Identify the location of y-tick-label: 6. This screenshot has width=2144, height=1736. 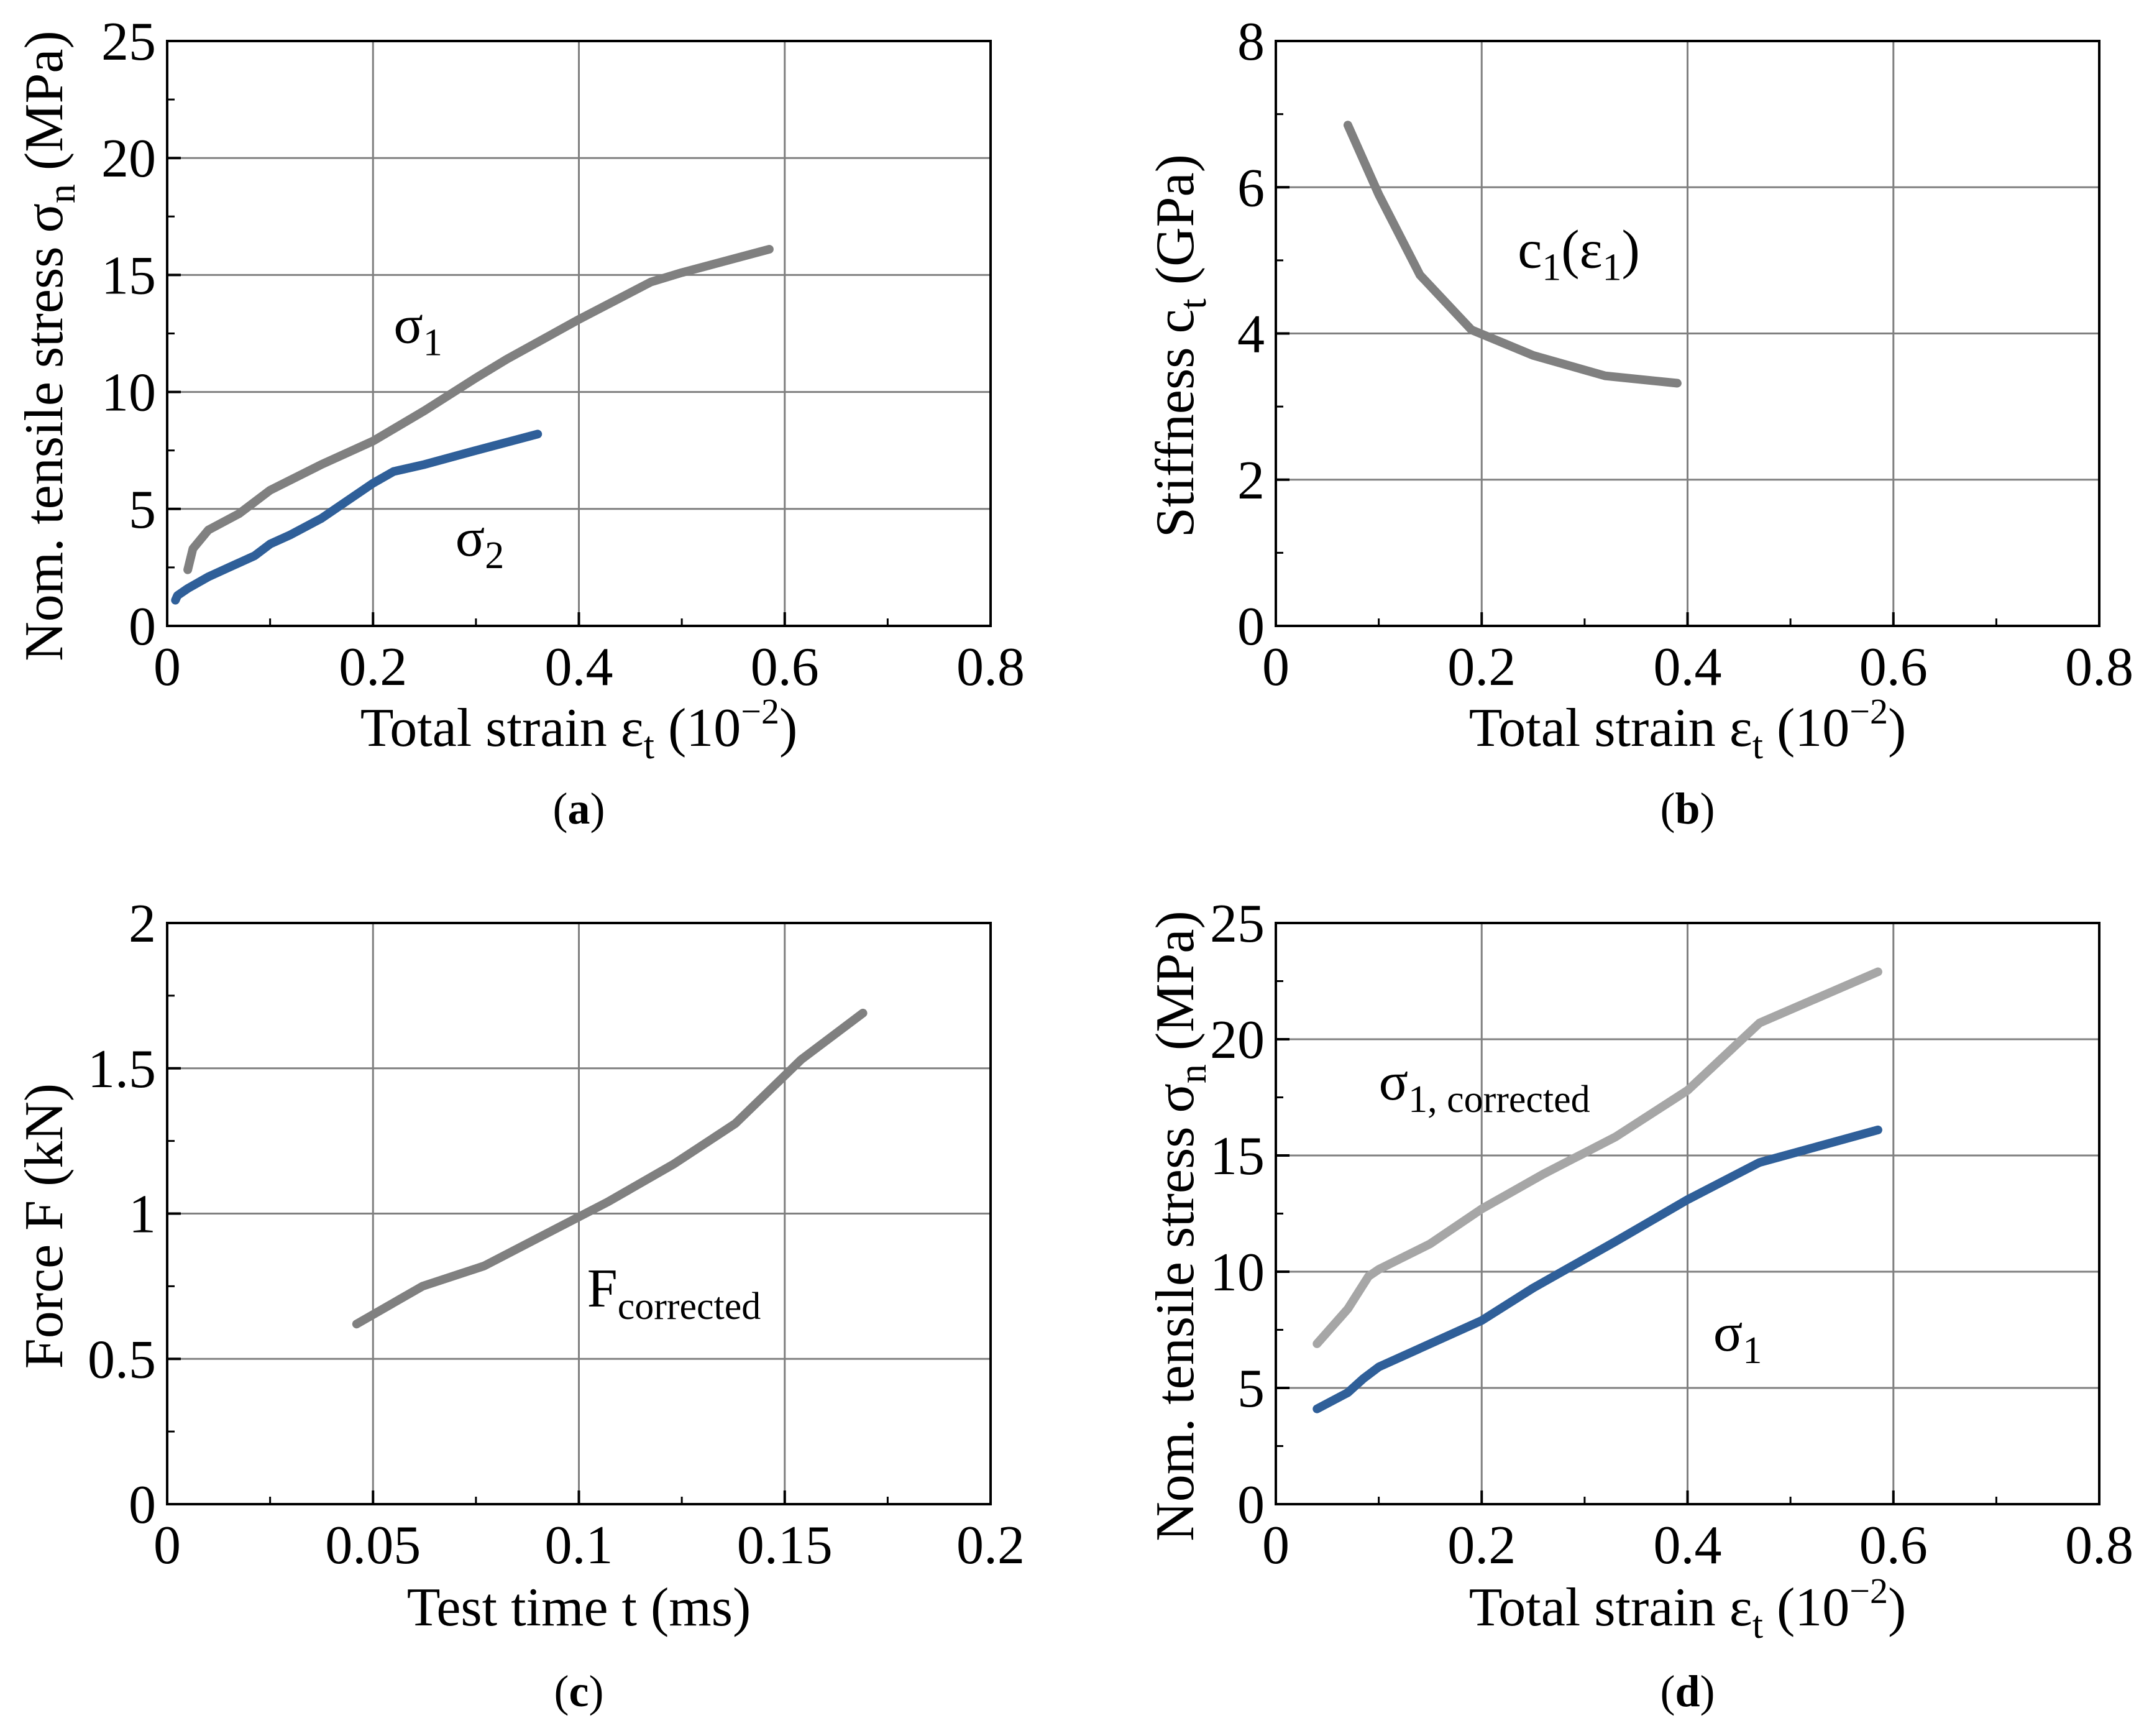
(1251, 188).